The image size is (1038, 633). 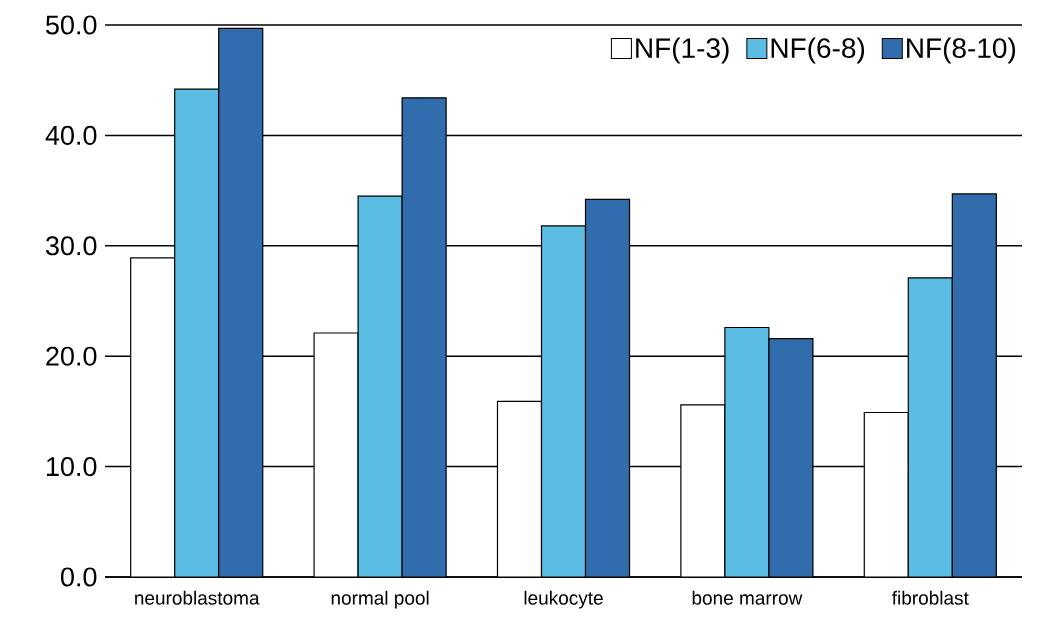 I want to click on y-tick-label: 20.0, so click(x=71, y=356).